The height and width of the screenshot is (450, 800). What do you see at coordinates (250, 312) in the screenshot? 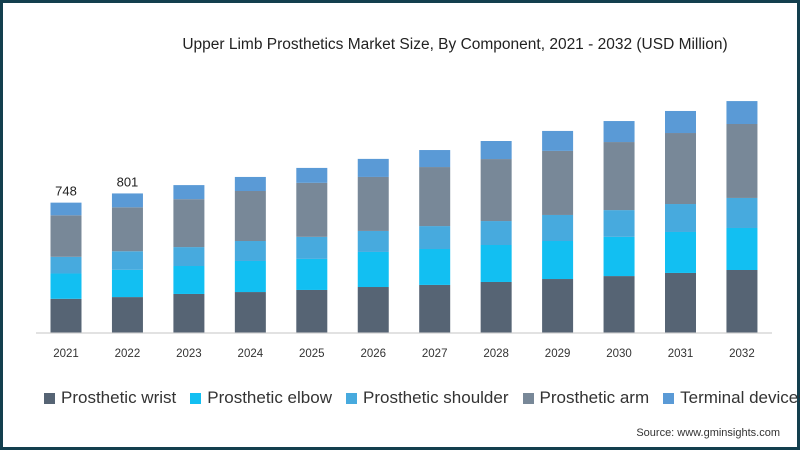
I see `bar-segment-prosthetic-wrist-2024` at bounding box center [250, 312].